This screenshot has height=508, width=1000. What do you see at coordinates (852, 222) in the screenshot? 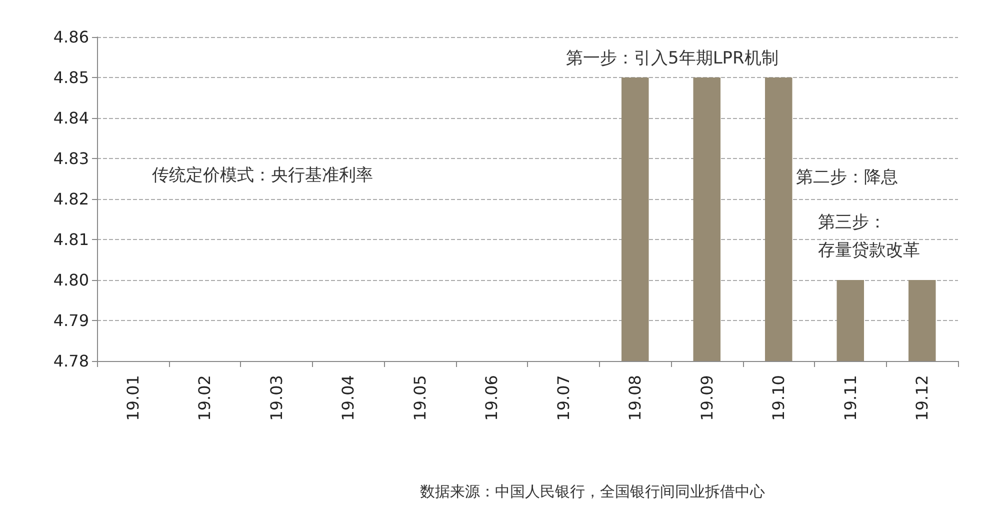
I see `annotation: 第三步：` at bounding box center [852, 222].